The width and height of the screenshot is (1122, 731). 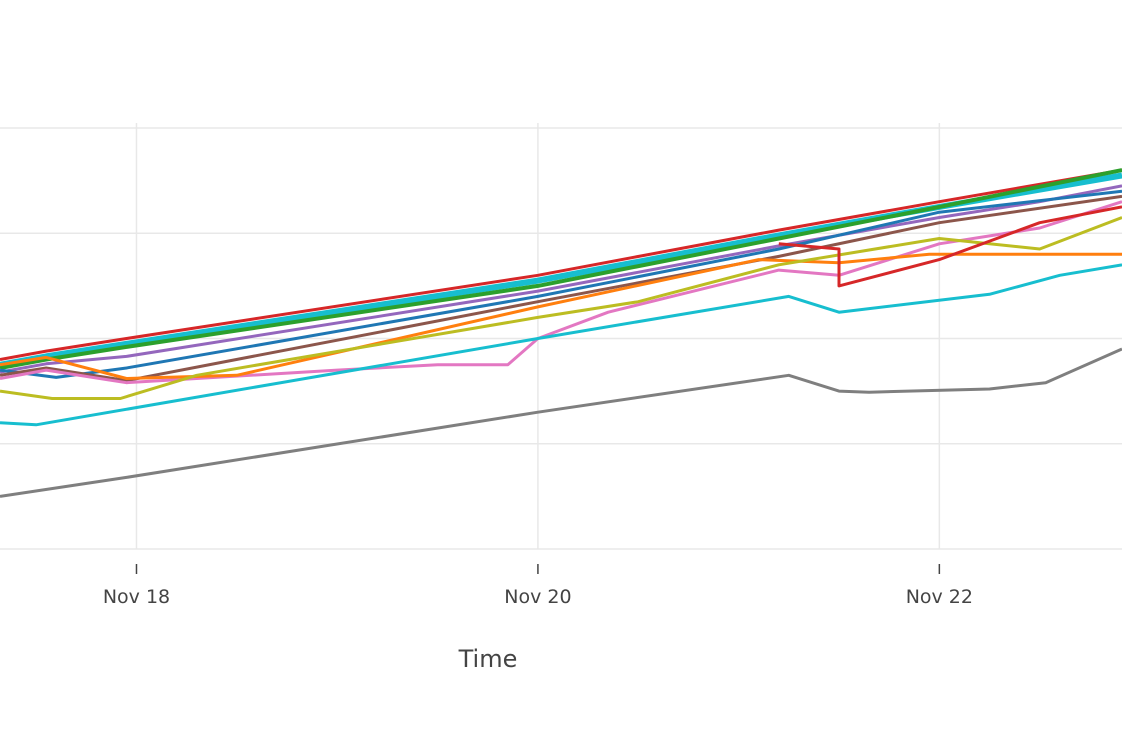 What do you see at coordinates (939, 597) in the screenshot?
I see `x-tick-label: Nov 22` at bounding box center [939, 597].